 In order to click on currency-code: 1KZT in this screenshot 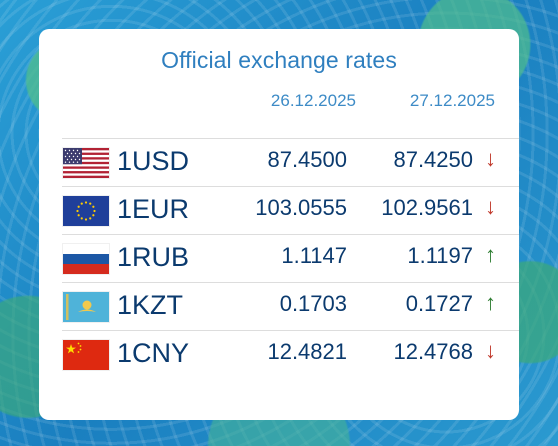, I will do `click(150, 305)`.